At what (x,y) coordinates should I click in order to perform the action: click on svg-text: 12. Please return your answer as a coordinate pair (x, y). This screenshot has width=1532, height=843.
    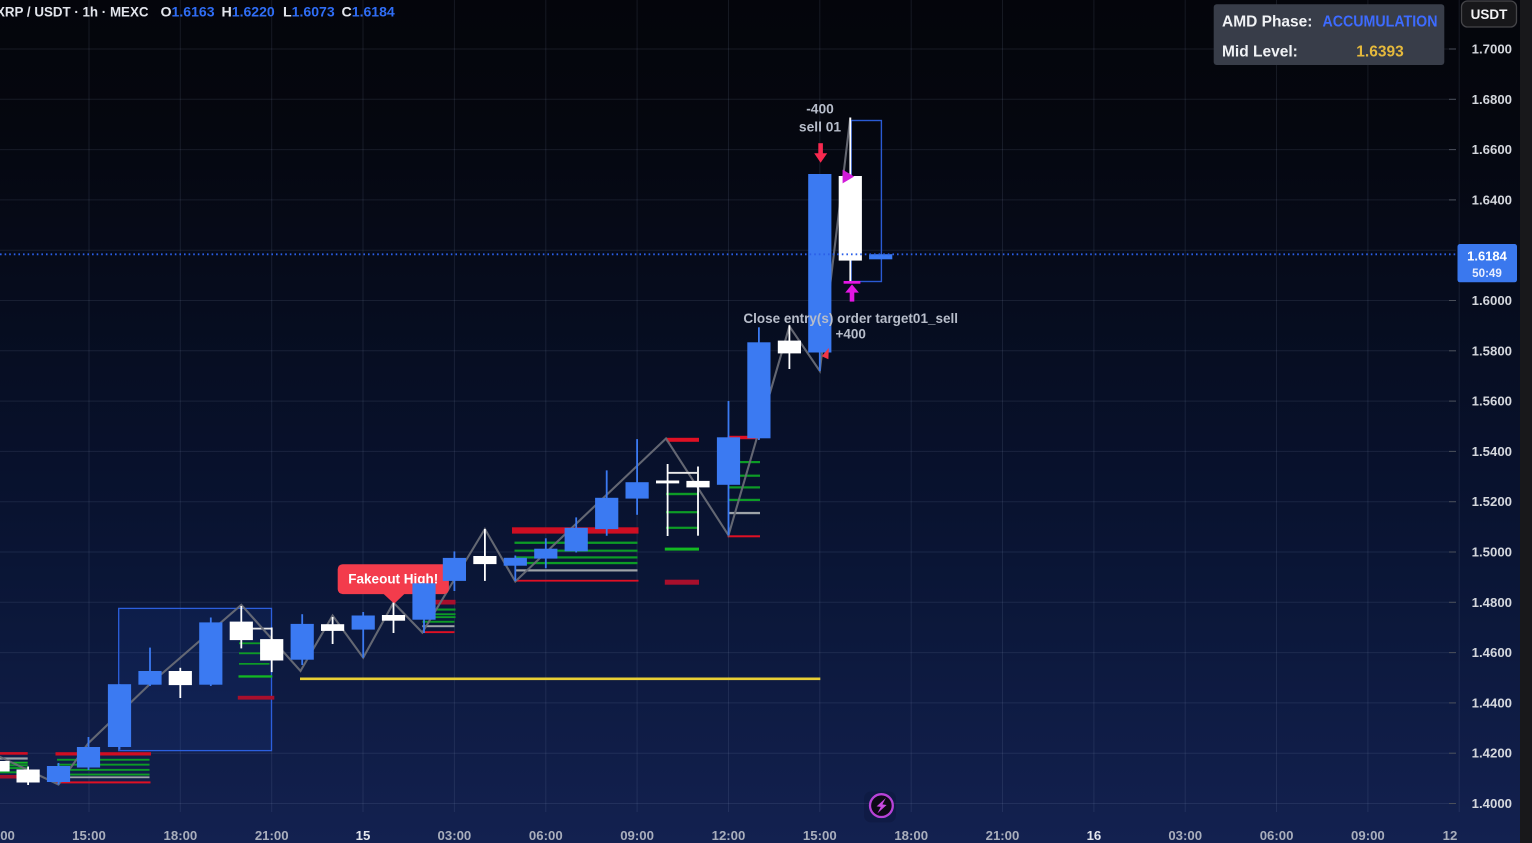
    Looking at the image, I should click on (1450, 835).